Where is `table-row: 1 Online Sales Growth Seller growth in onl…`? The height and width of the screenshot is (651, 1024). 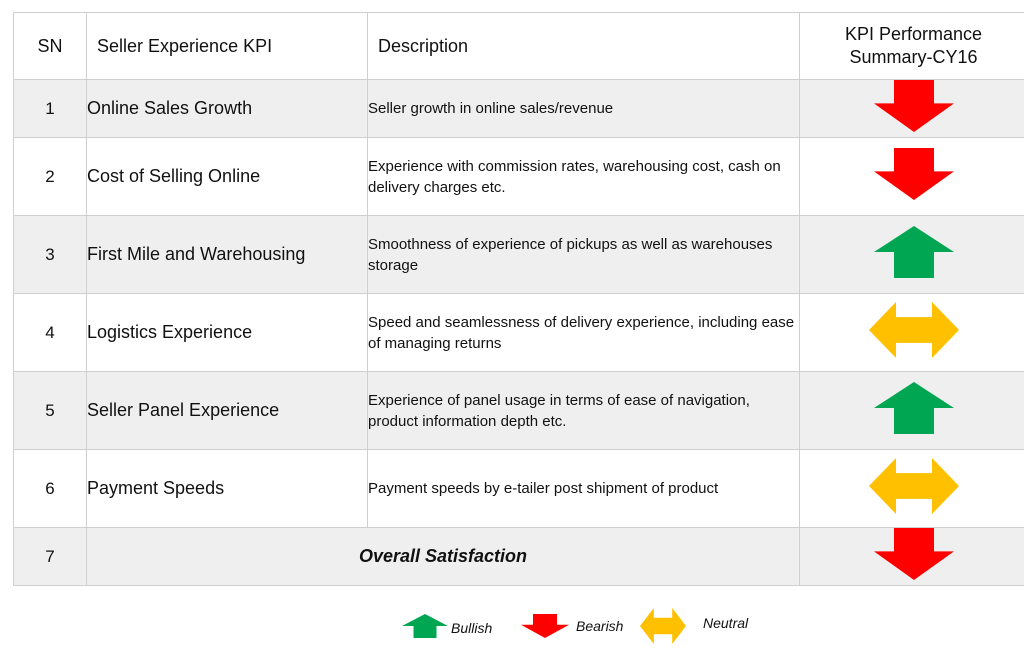 table-row: 1 Online Sales Growth Seller growth in onl… is located at coordinates (518, 108).